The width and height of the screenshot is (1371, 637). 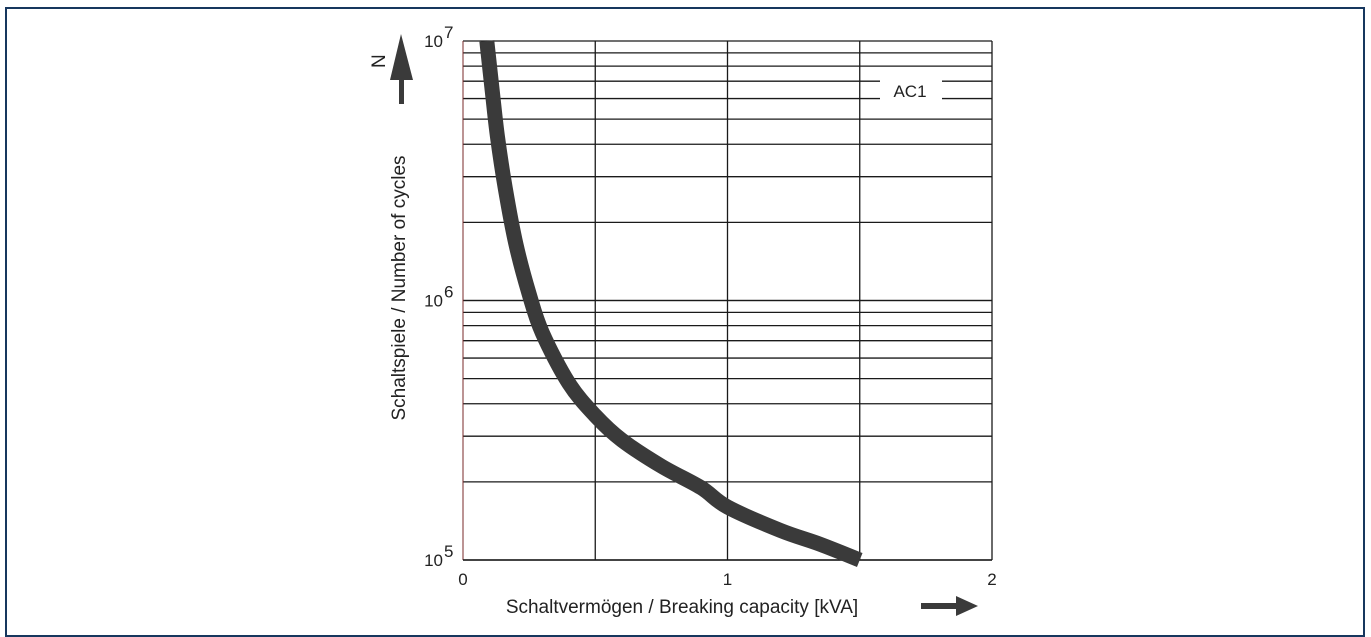 I want to click on y-tick-label: 10 7, so click(x=438, y=37).